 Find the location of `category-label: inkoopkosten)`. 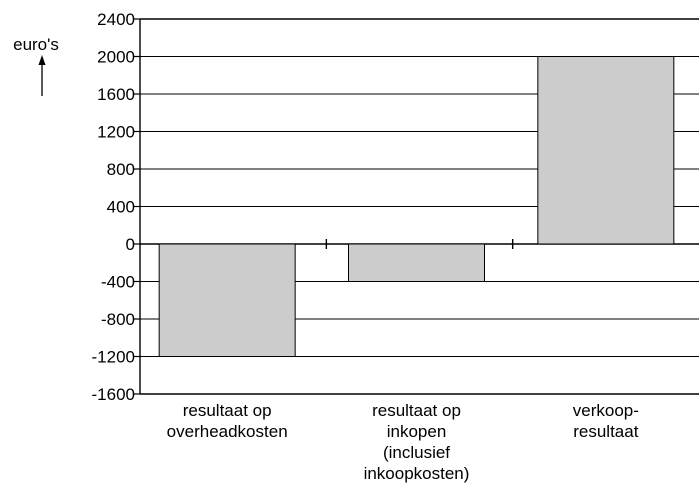

category-label: inkoopkosten) is located at coordinates (417, 473).